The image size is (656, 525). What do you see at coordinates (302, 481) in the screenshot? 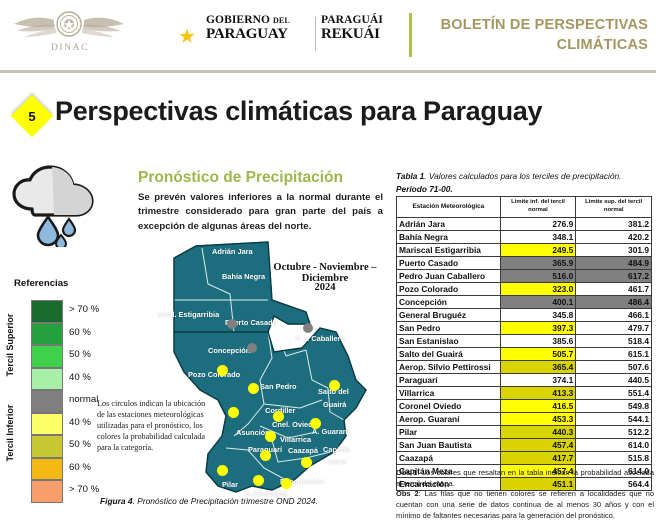
I see `map-station-label: Encarnación` at bounding box center [302, 481].